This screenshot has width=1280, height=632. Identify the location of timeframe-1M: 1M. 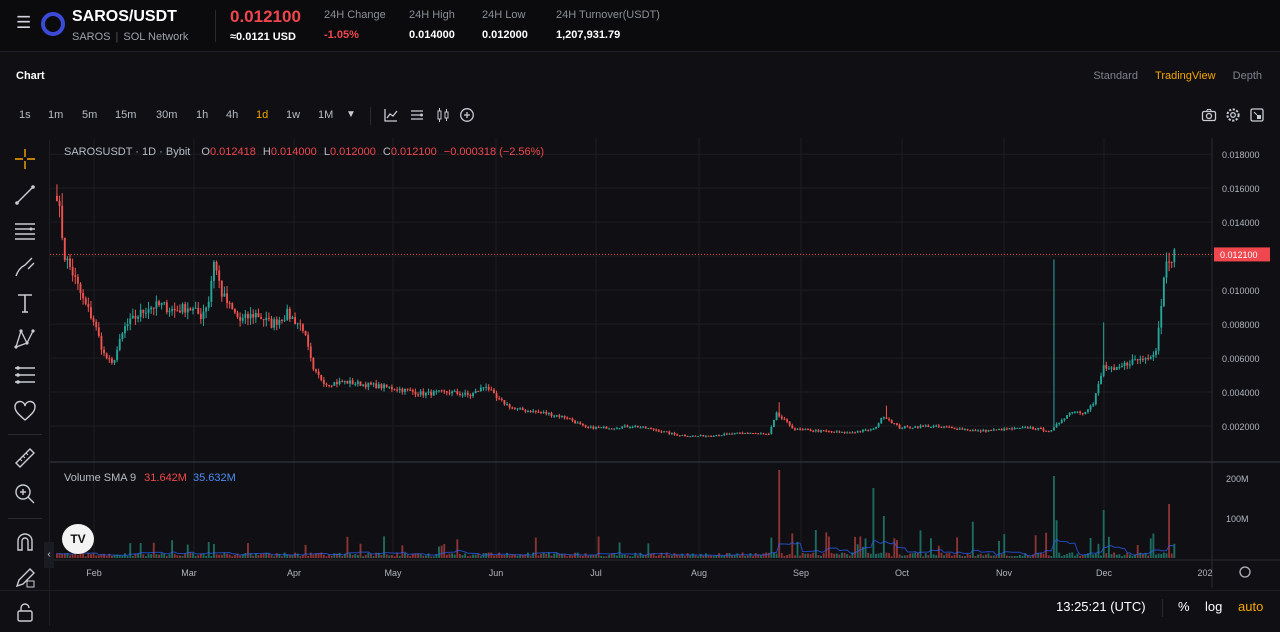
(326, 115).